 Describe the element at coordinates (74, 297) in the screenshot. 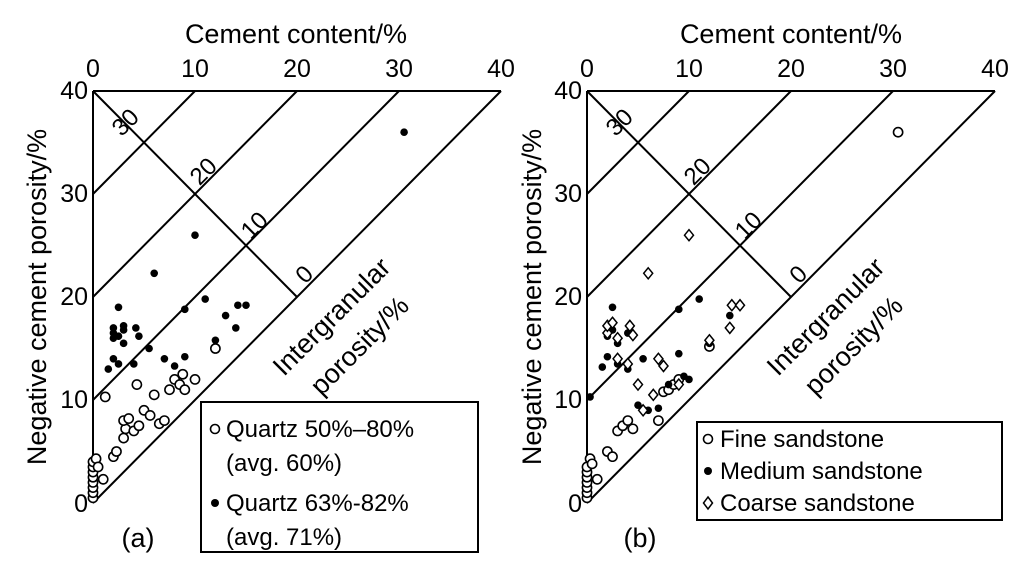

I see `y-tick-label: 20` at that location.